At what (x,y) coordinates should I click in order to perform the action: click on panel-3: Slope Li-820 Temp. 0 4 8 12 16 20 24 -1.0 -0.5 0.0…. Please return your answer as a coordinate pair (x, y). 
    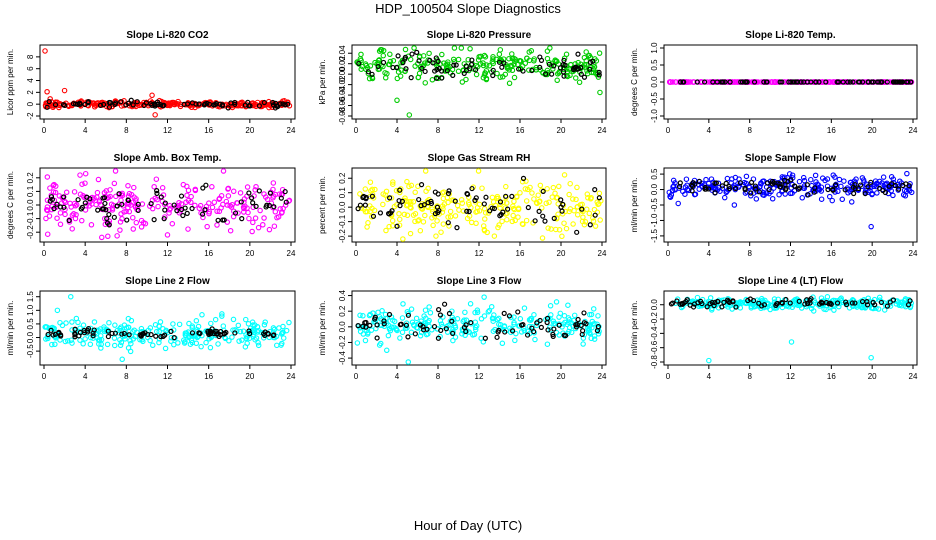
    Looking at the image, I should click on (774, 82).